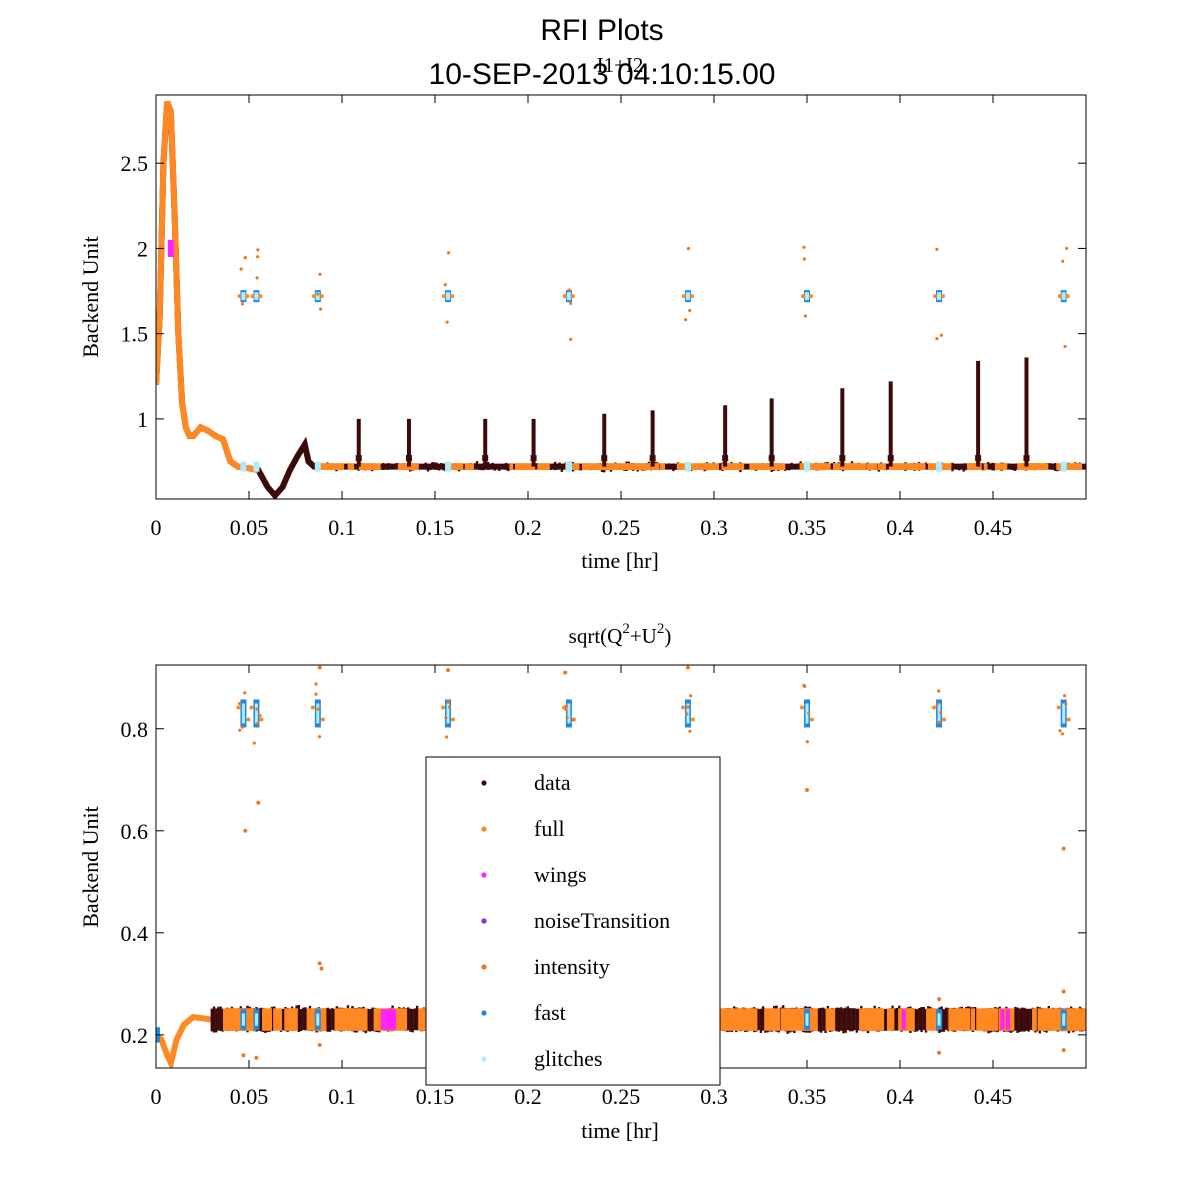 This screenshot has height=1200, width=1200. I want to click on polarization-ytick-label: 0.8, so click(135, 729).